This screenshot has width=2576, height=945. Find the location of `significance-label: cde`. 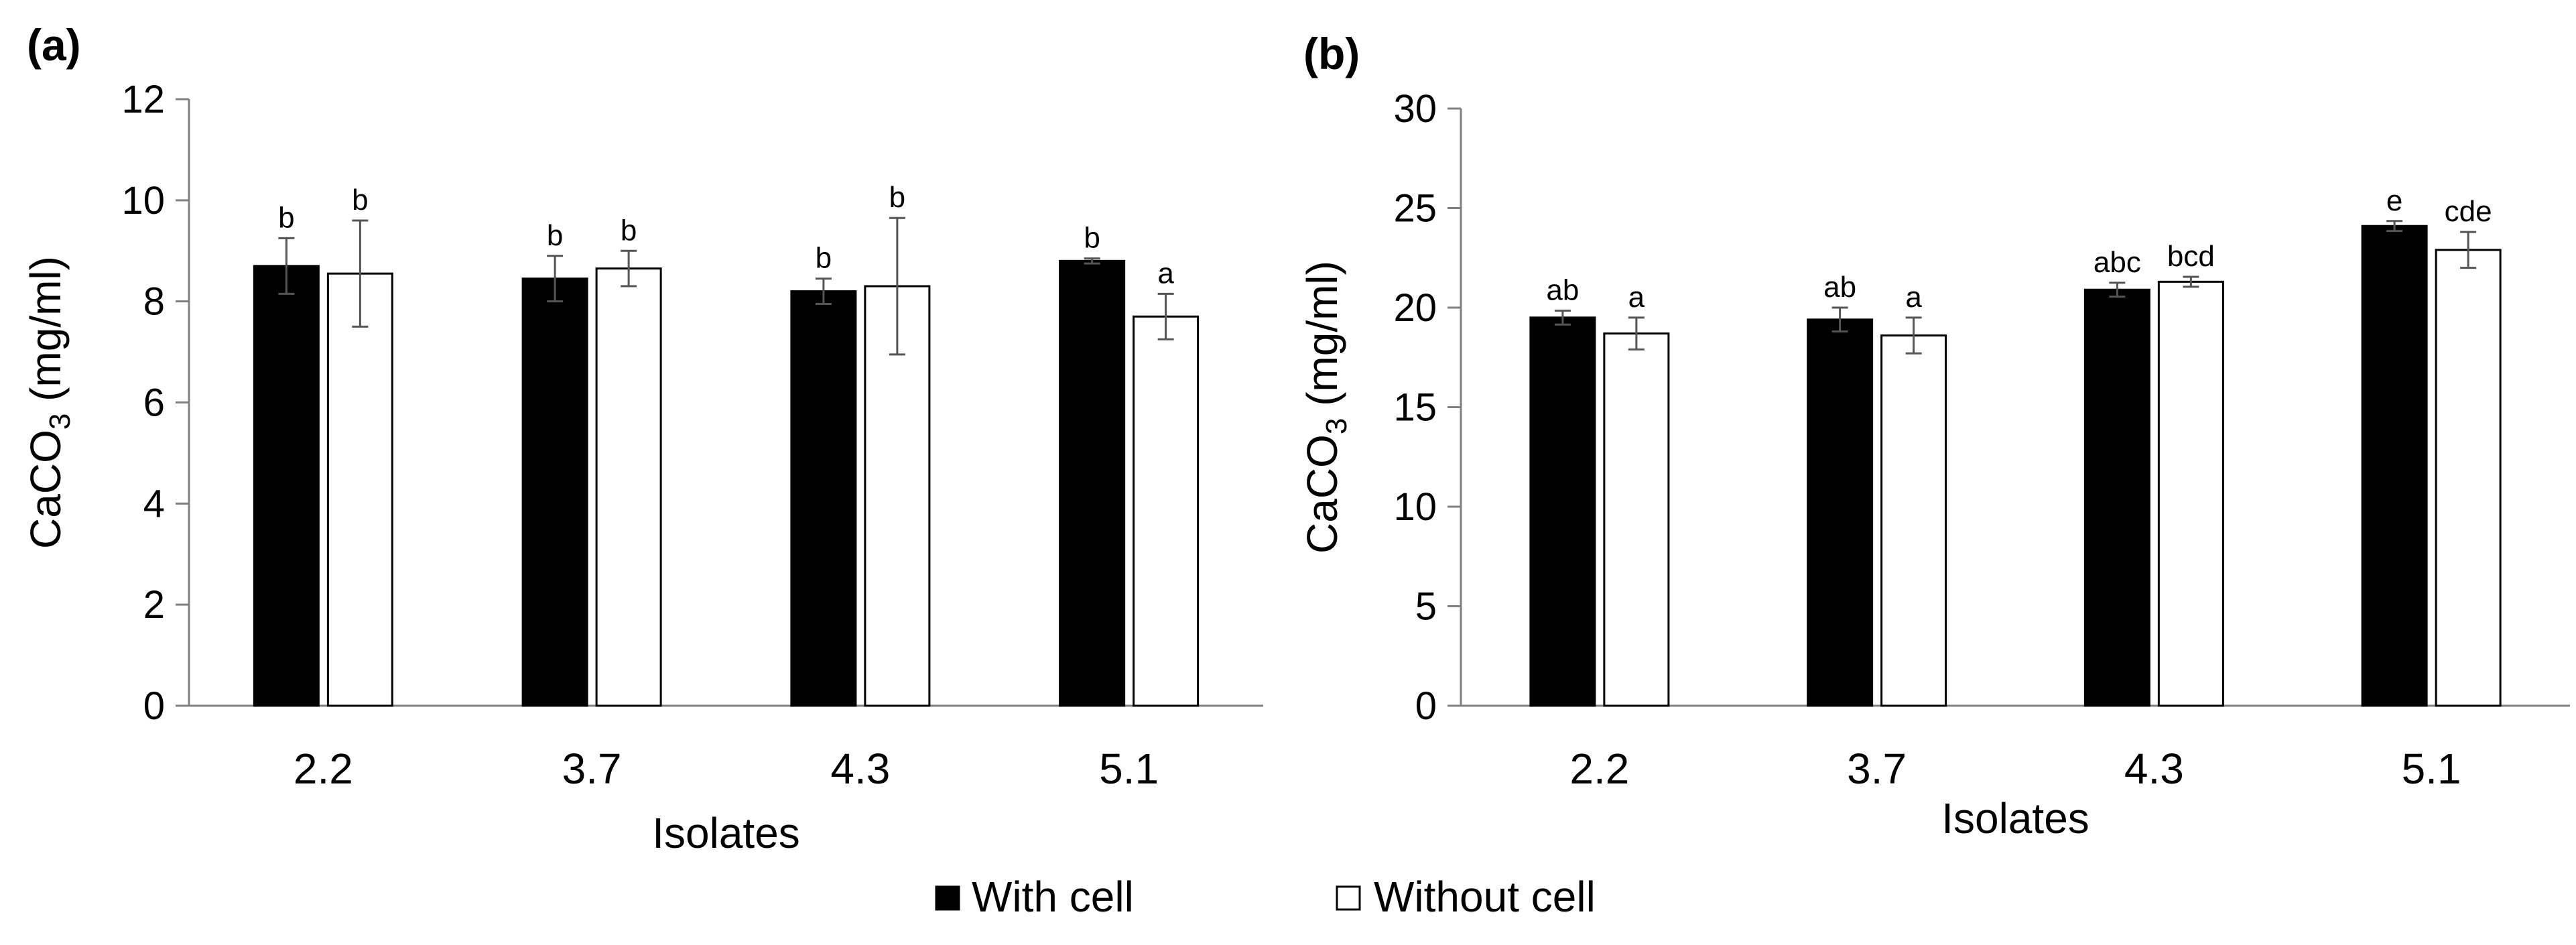

significance-label: cde is located at coordinates (2468, 211).